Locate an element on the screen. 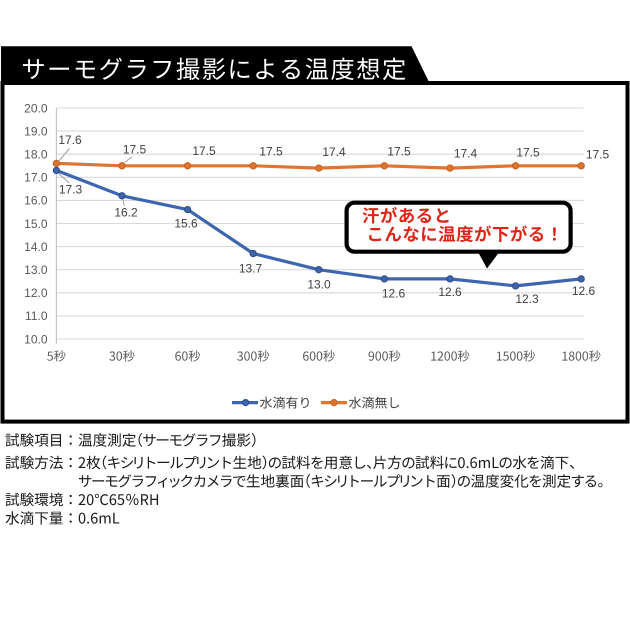  svg-text: 17.0 is located at coordinates (36, 178).